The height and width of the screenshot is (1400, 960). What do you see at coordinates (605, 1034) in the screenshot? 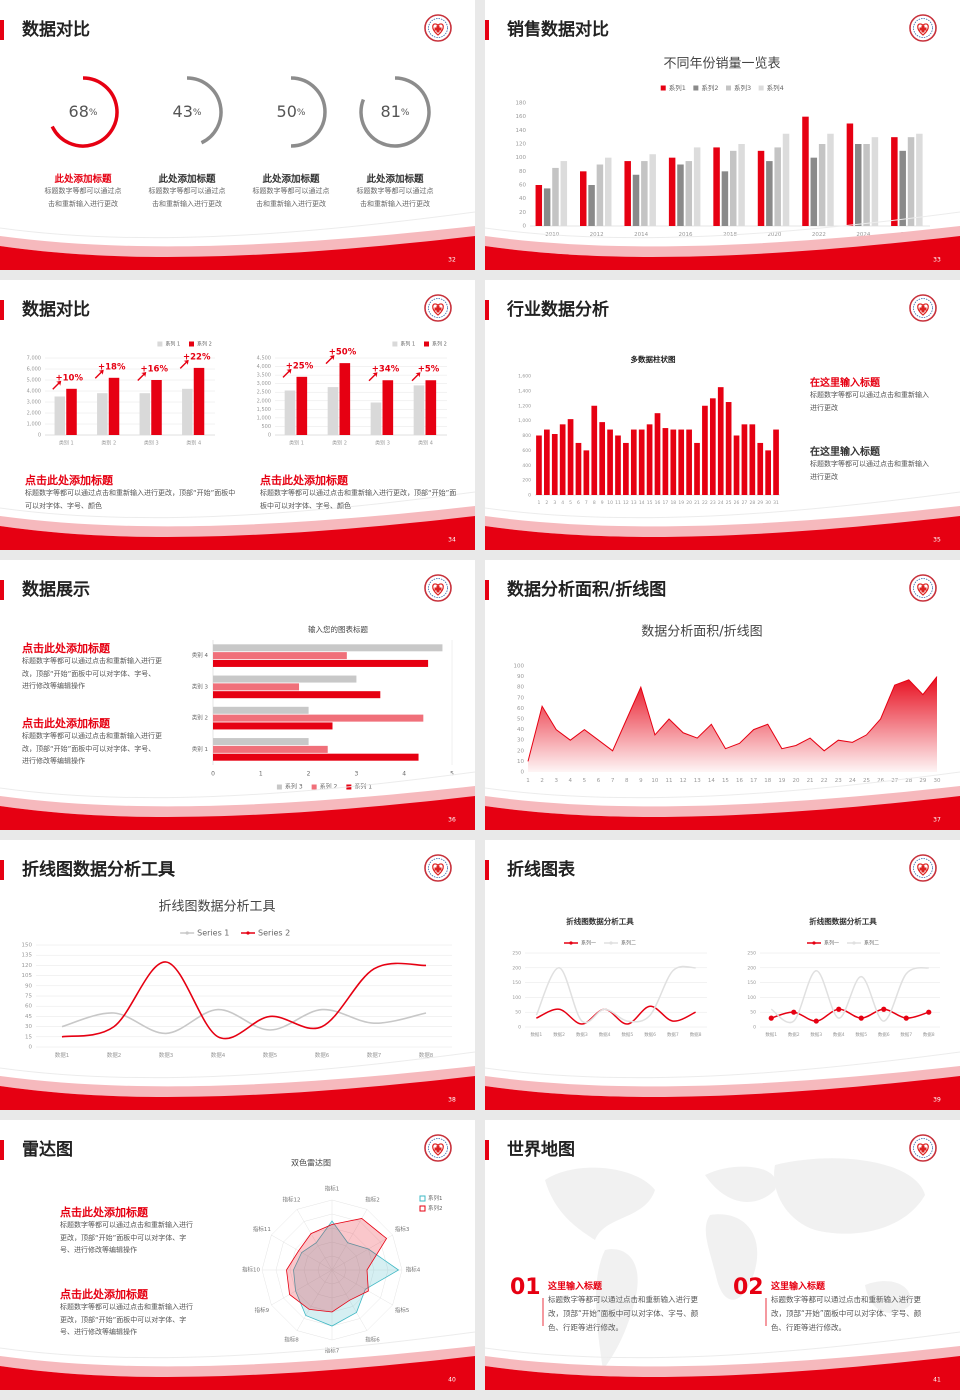
I see `x-tick-label: 数据4` at bounding box center [605, 1034].